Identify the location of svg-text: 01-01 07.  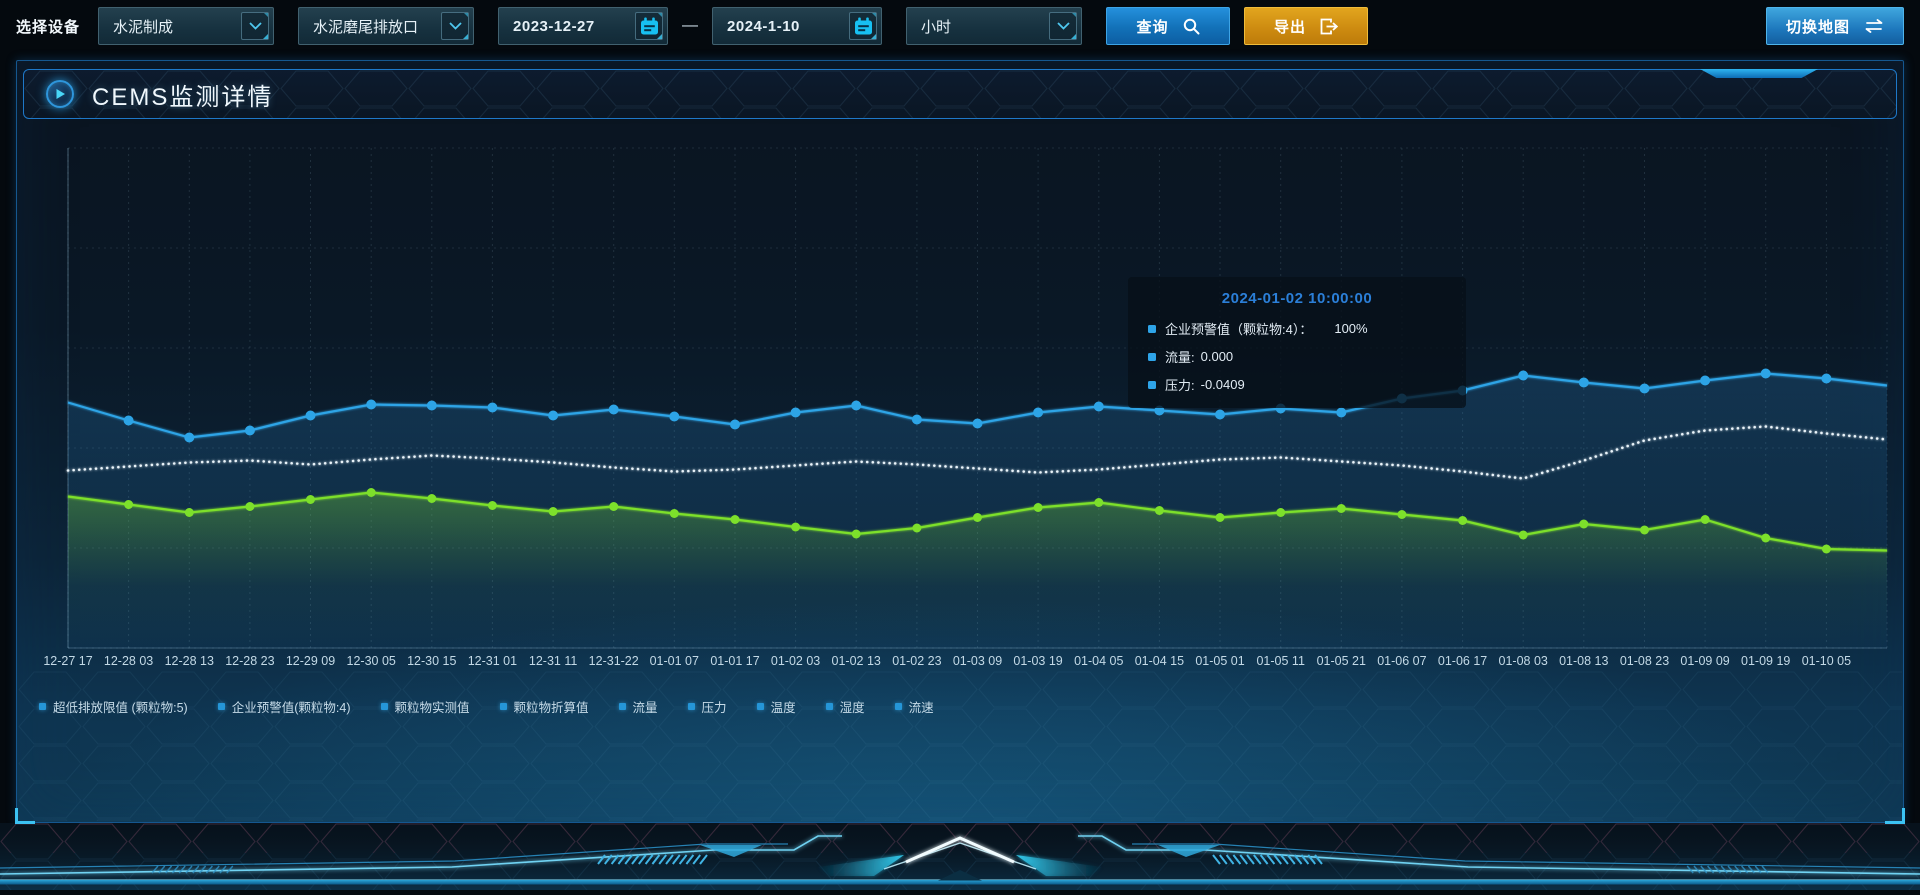
(674, 661).